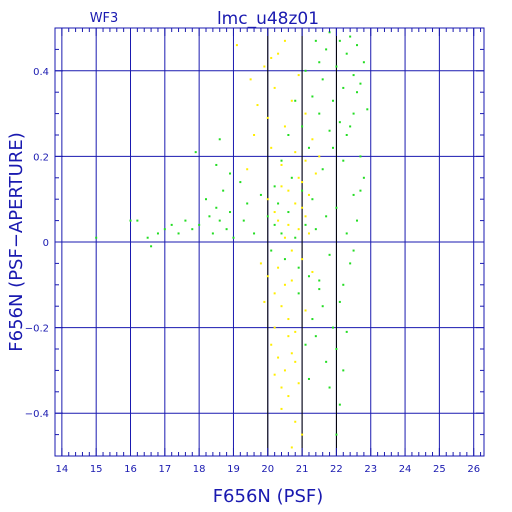 This screenshot has height=512, width=512. Describe the element at coordinates (61, 469) in the screenshot. I see `x-tick-label: 14` at that location.